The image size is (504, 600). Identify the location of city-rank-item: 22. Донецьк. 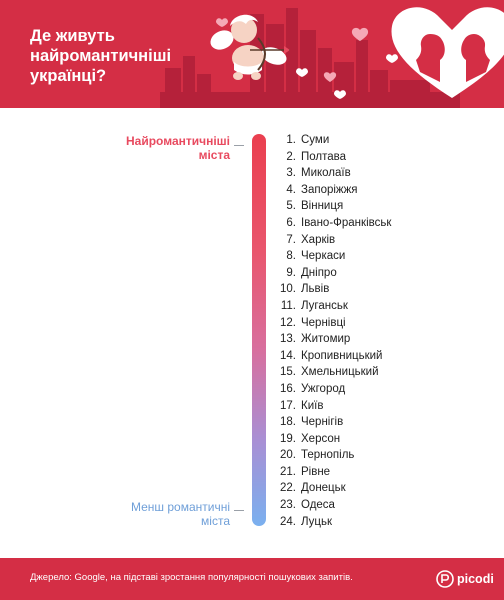
(330, 488).